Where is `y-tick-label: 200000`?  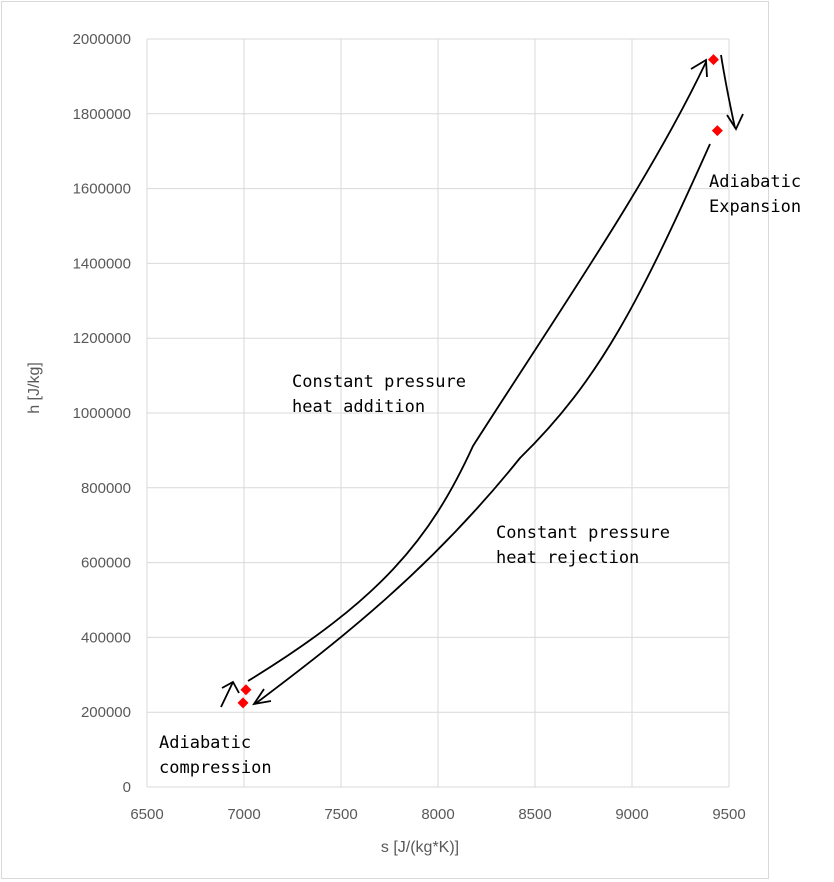
y-tick-label: 200000 is located at coordinates (106, 712).